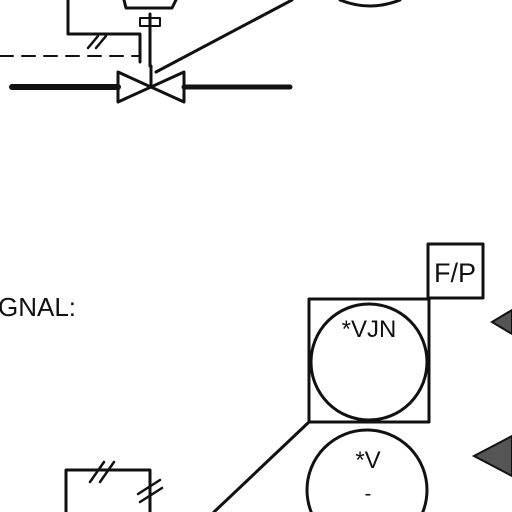  I want to click on actuator-yoke, so click(150, 22).